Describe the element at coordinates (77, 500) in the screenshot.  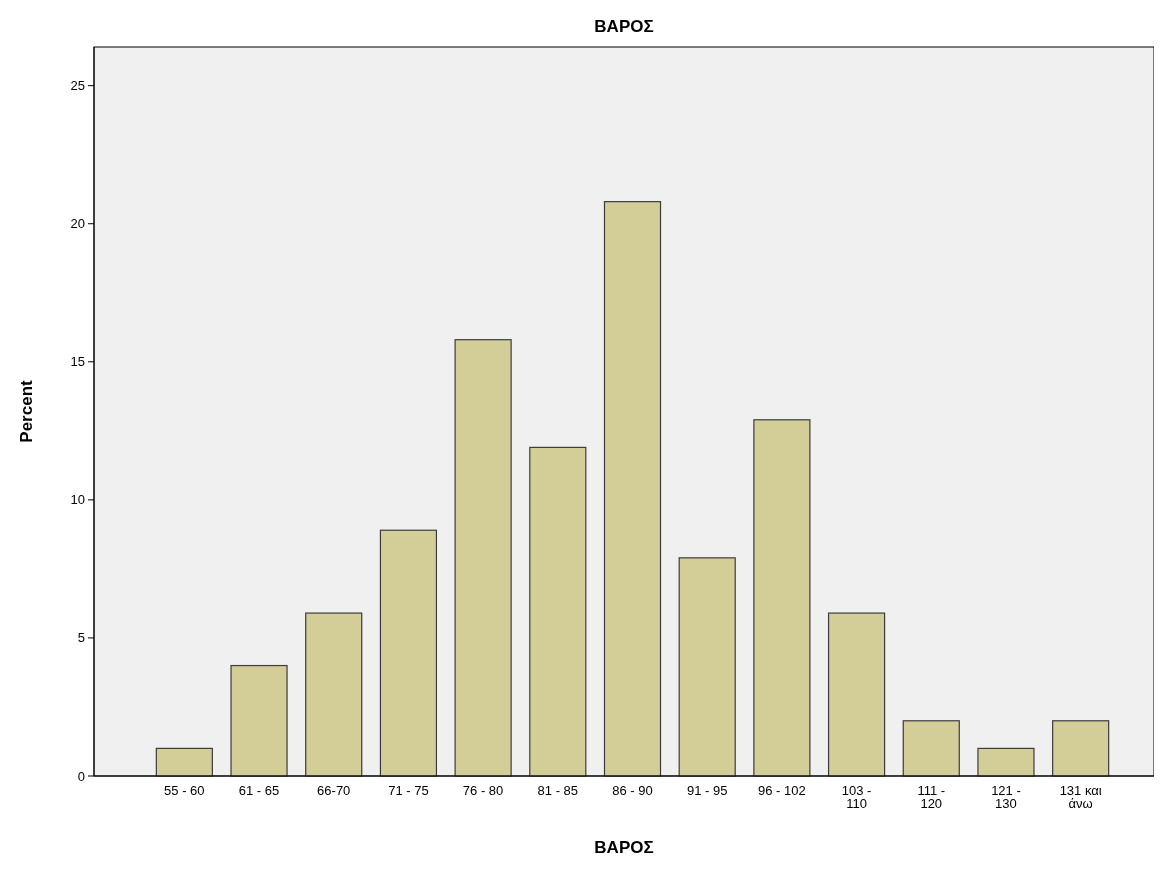
I see `y-tick-label: 10` at that location.